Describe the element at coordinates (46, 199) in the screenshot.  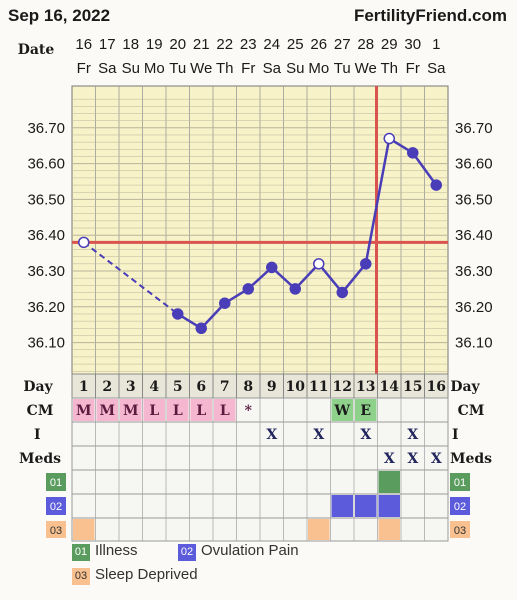
I see `y-tick-left: 36.50` at that location.